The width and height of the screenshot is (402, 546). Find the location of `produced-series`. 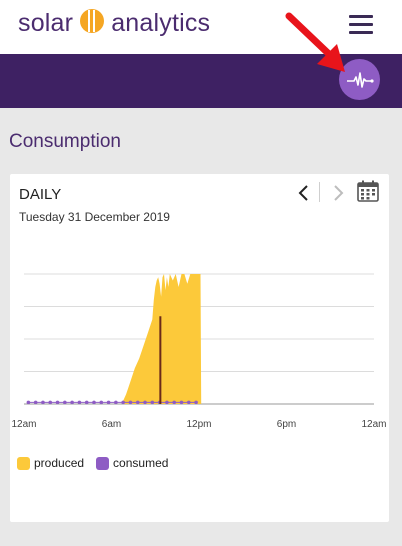

produced-series is located at coordinates (161, 339).